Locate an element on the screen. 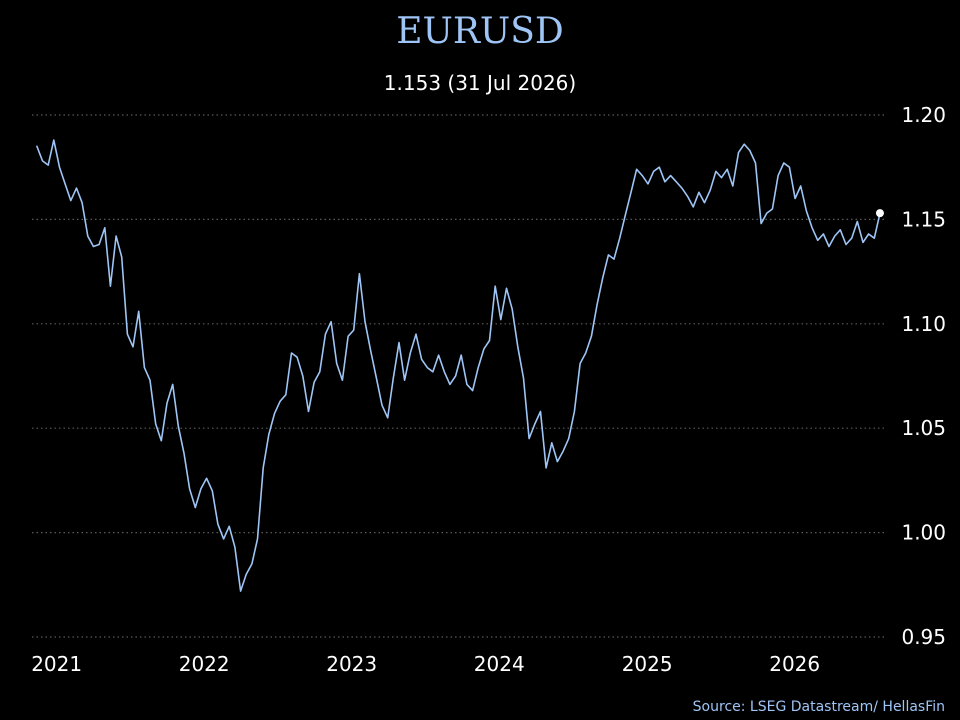 This screenshot has width=960, height=720. x-tick-label: 2024 is located at coordinates (499, 664).